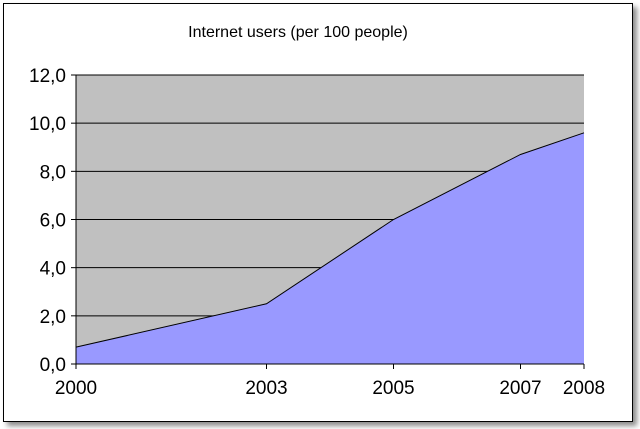 The width and height of the screenshot is (640, 429). What do you see at coordinates (520, 388) in the screenshot?
I see `x-tick-label: 2007` at bounding box center [520, 388].